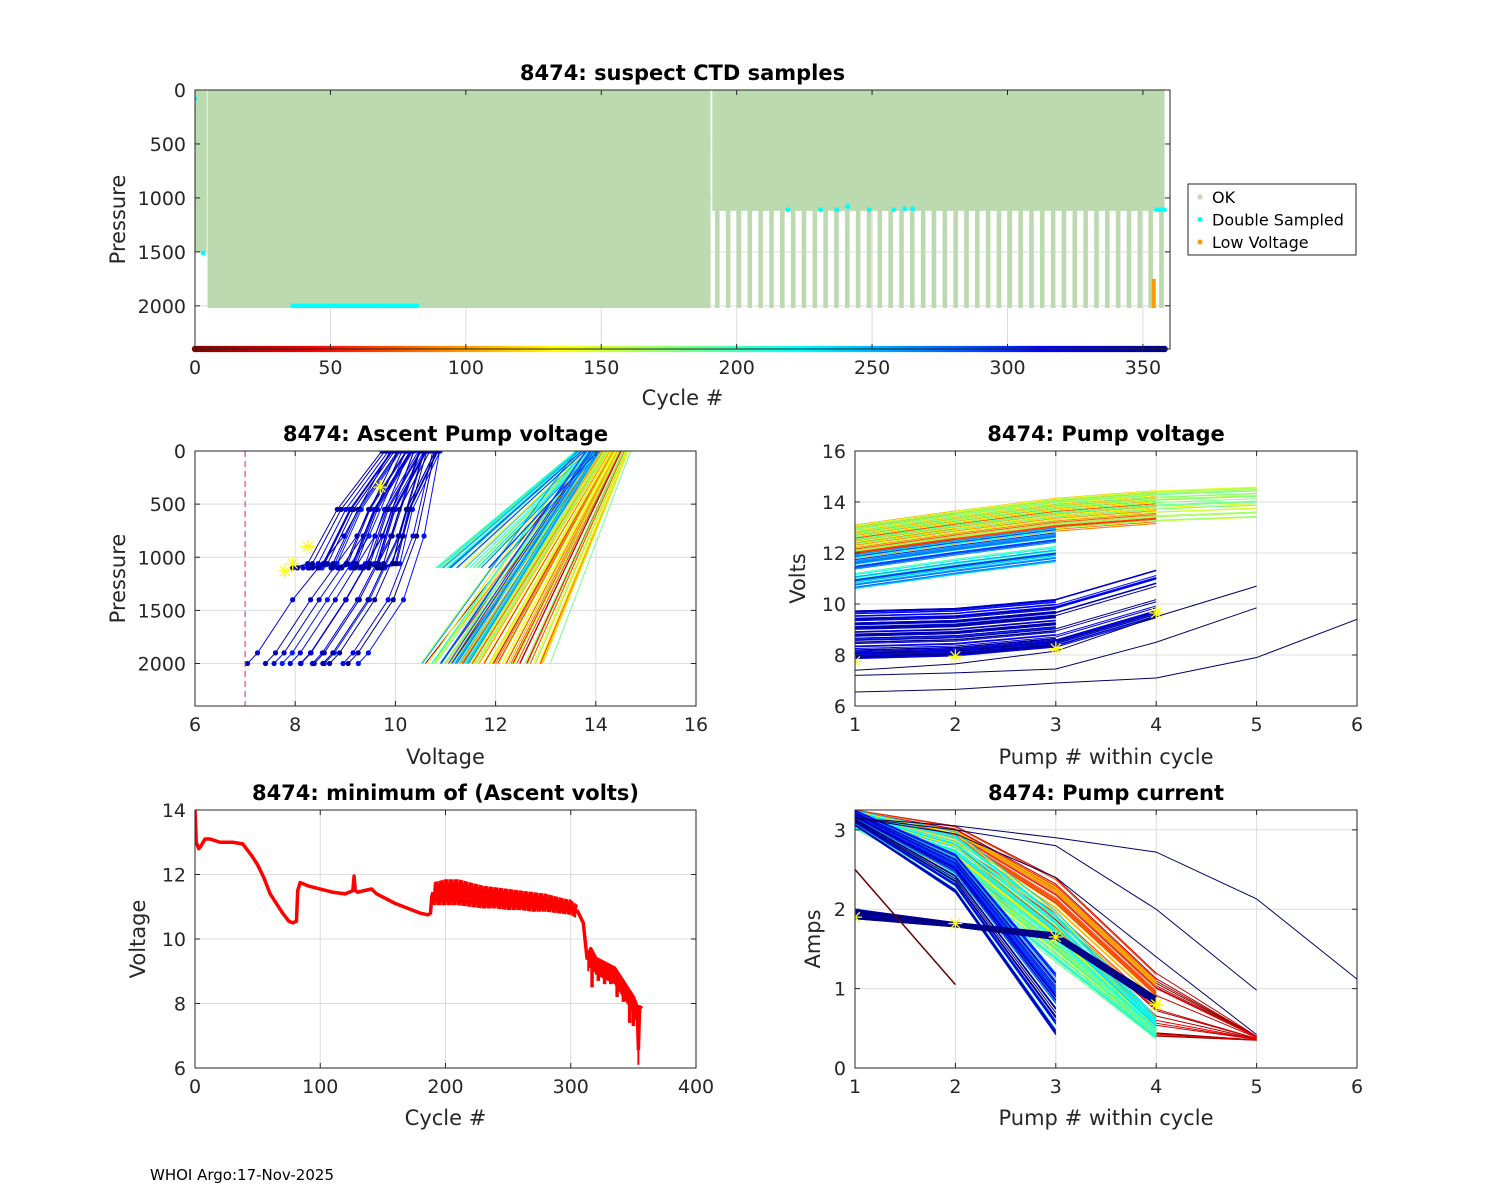 Image resolution: width=1500 pixels, height=1200 pixels. Describe the element at coordinates (596, 725) in the screenshot. I see `x-tick-label: 14` at that location.